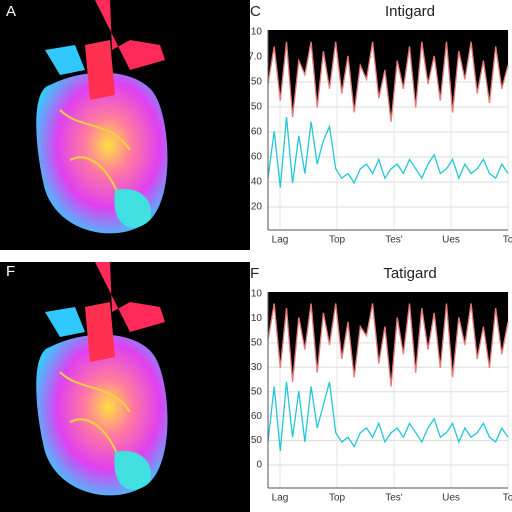 The image size is (512, 512). Describe the element at coordinates (11, 11) in the screenshot. I see `panel-label: A` at that location.